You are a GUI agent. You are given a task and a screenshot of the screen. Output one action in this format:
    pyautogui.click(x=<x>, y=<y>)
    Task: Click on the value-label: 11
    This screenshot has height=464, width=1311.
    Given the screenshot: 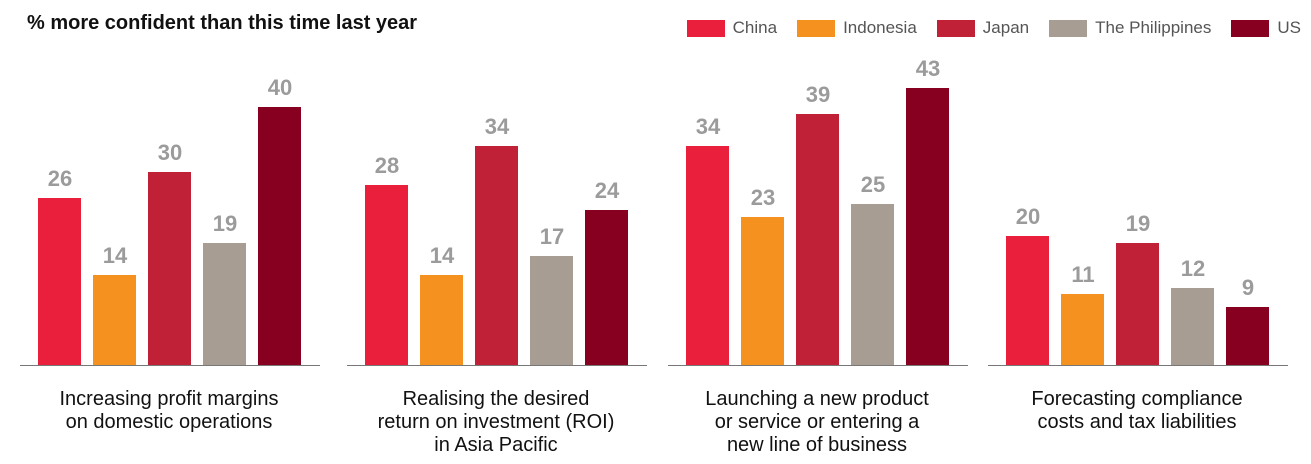 What is the action you would take?
    pyautogui.click(x=1083, y=275)
    